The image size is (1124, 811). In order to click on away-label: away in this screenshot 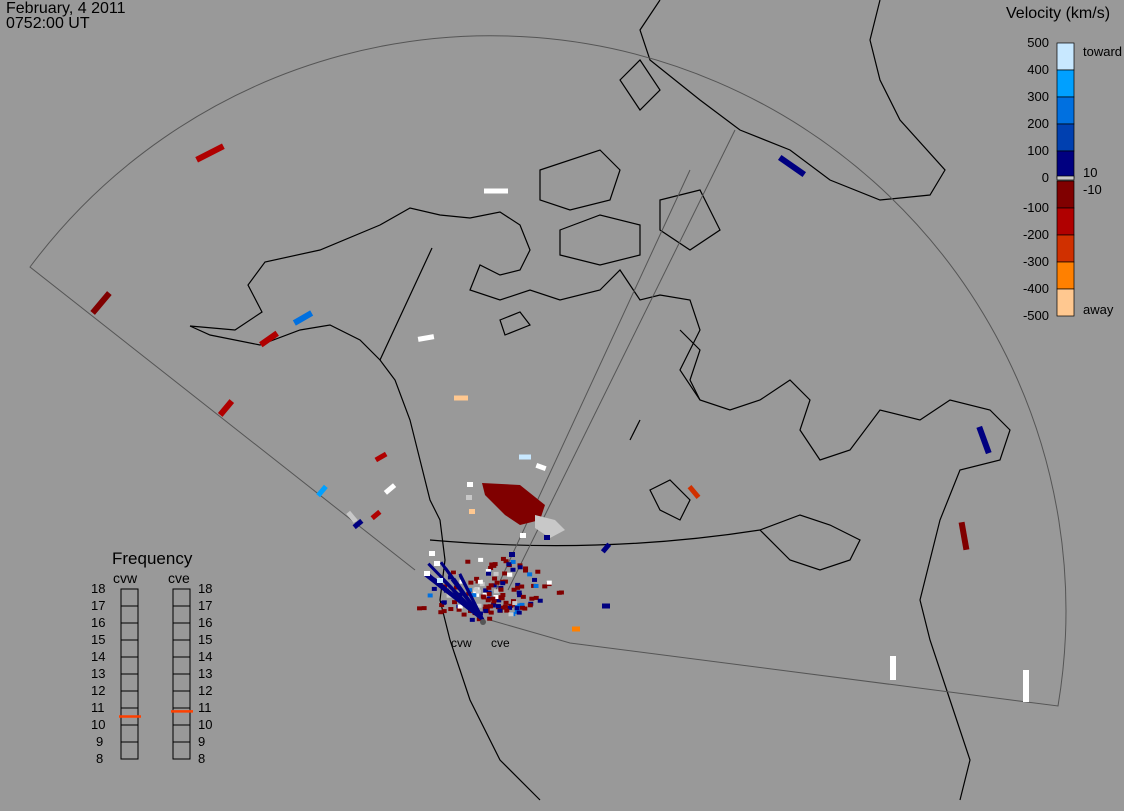, I will do `click(1098, 309)`.